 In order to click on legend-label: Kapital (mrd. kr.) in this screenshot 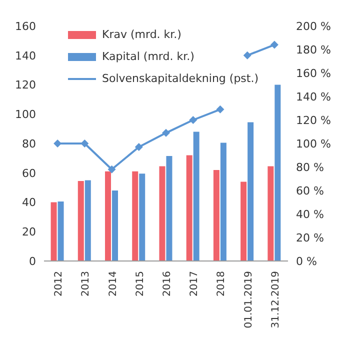, I will do `click(148, 57)`.